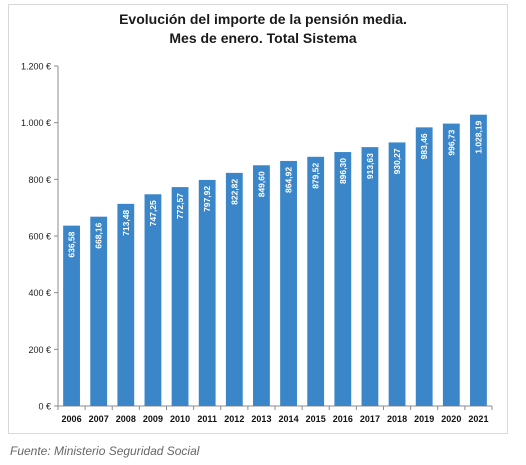 The width and height of the screenshot is (526, 465). Describe the element at coordinates (316, 176) in the screenshot. I see `data-label: 879,52` at that location.